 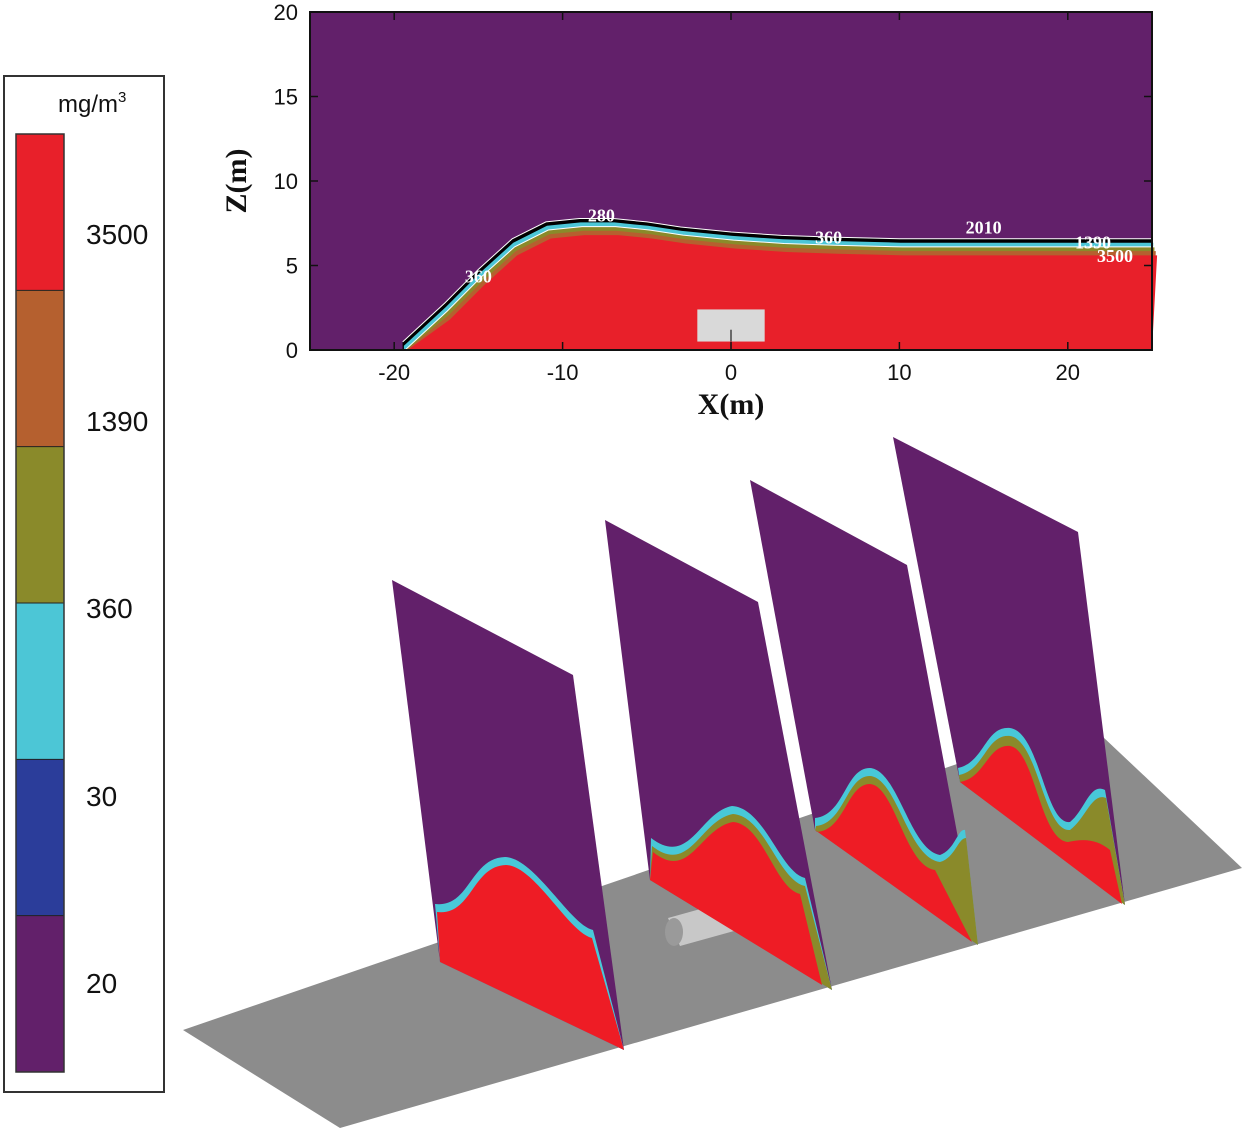 I want to click on legend-label: 30, so click(x=101, y=796).